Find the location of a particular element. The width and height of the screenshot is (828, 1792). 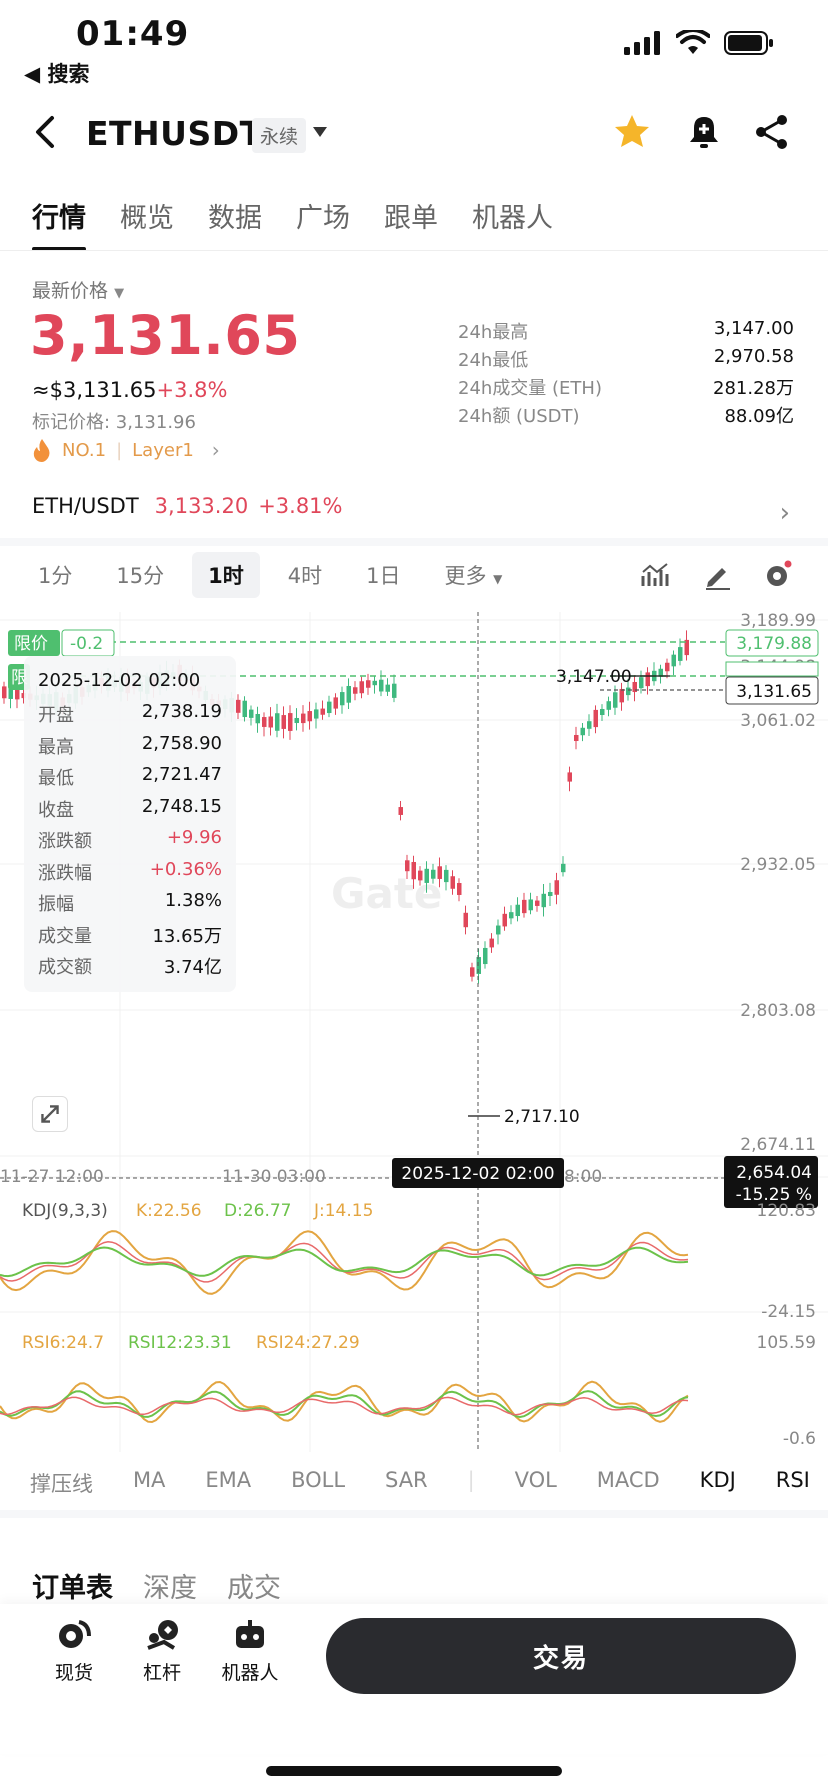

ind-macd: MACD is located at coordinates (628, 1480).